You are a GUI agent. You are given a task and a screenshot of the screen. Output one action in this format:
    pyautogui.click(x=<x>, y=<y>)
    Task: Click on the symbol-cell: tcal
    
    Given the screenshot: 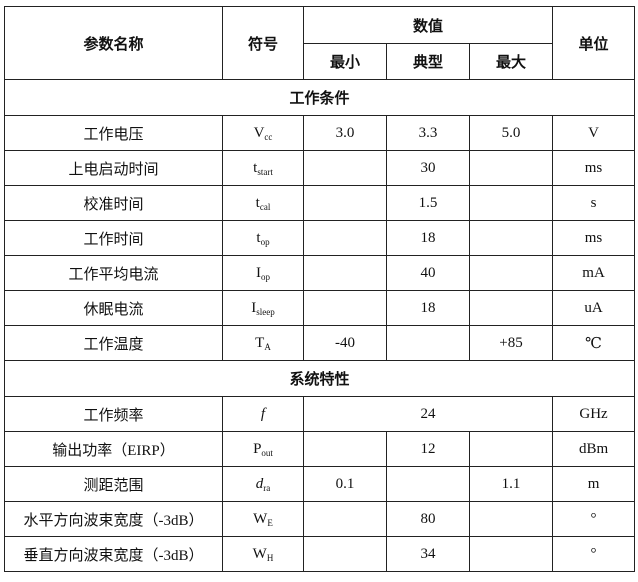 What is the action you would take?
    pyautogui.click(x=263, y=203)
    